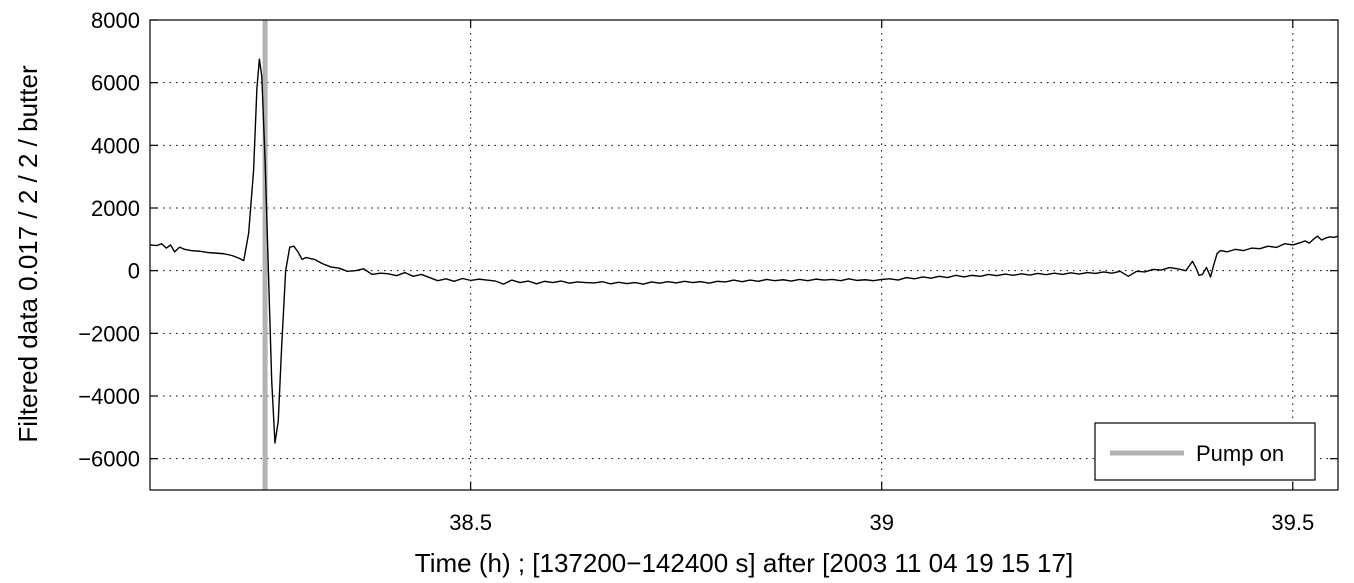 The image size is (1354, 583). I want to click on y-tick-label: −4000, so click(109, 396).